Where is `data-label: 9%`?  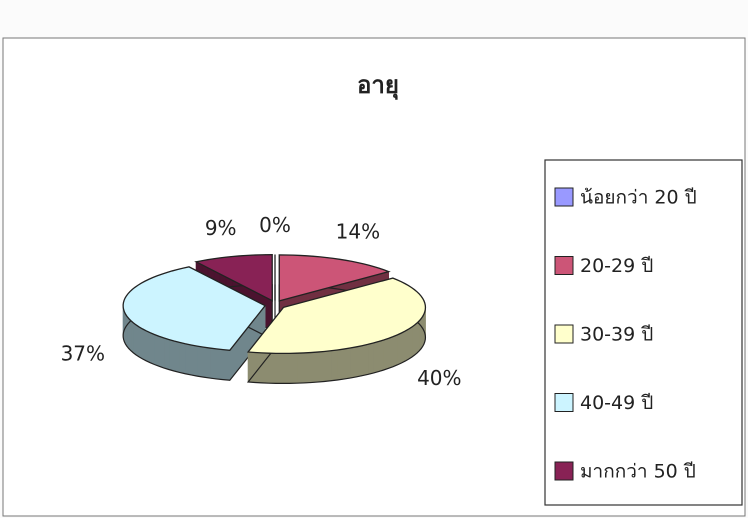
data-label: 9% is located at coordinates (221, 228).